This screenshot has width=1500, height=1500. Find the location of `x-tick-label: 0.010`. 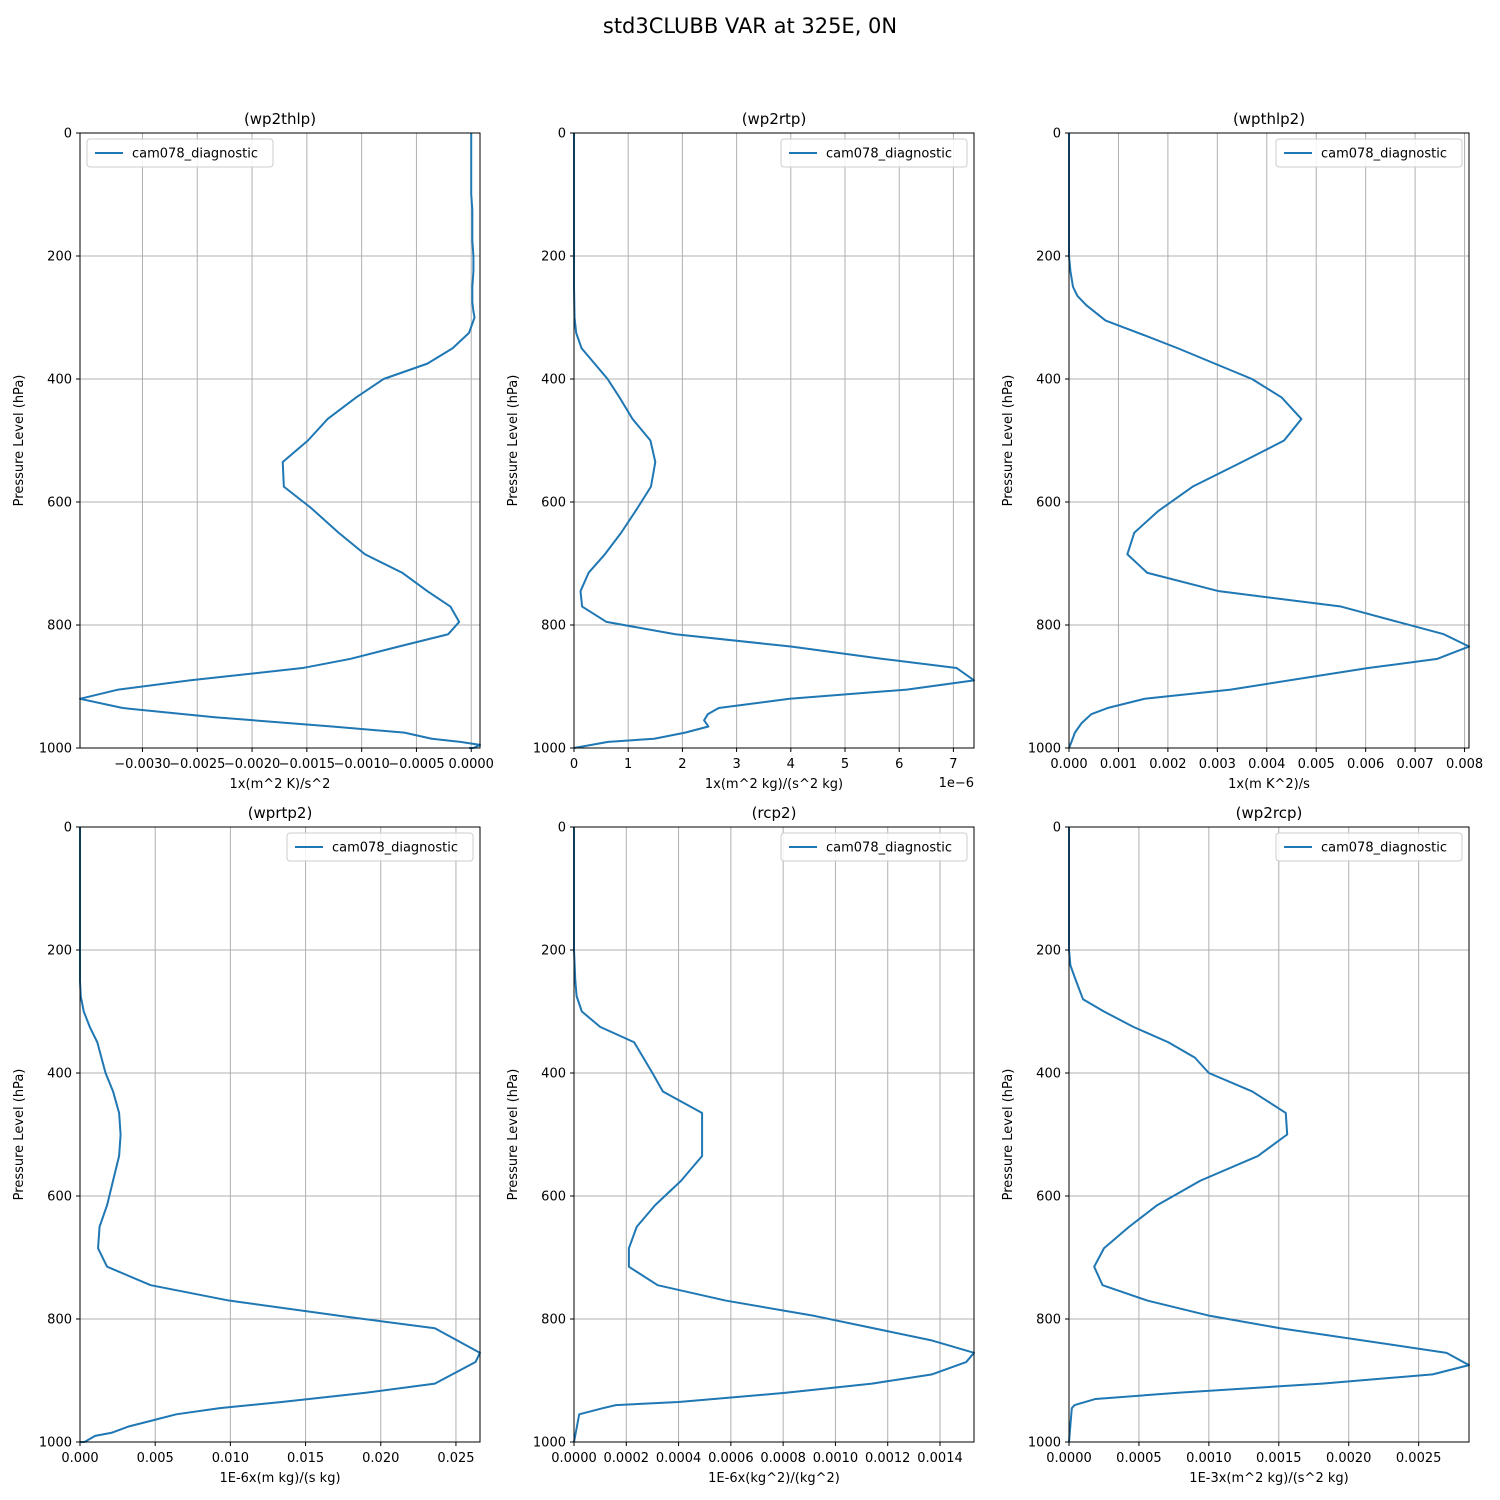

x-tick-label: 0.010 is located at coordinates (230, 1458).